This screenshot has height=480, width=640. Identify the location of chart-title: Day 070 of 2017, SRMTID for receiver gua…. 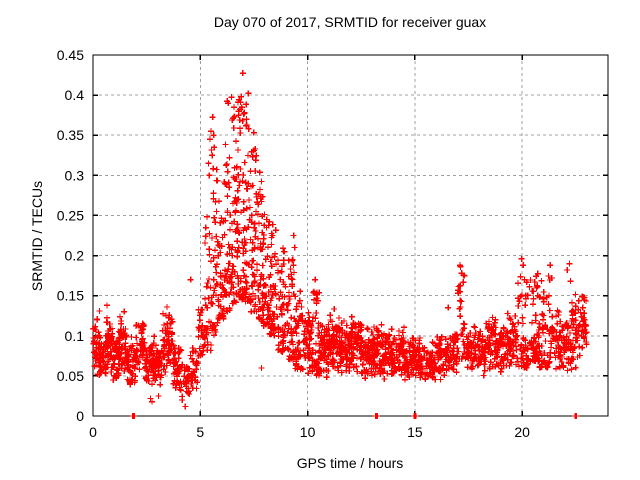
(350, 22).